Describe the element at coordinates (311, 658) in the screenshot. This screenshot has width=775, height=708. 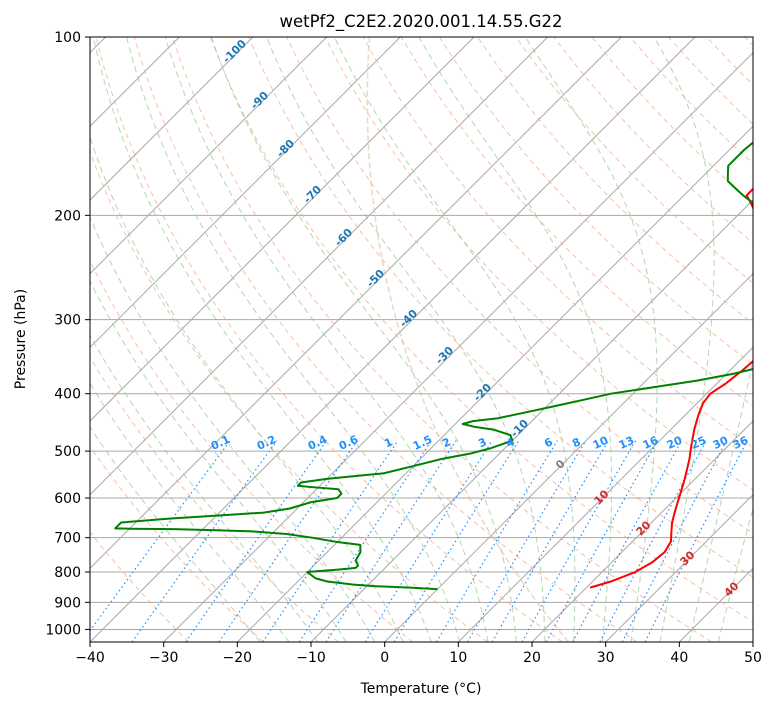
I see `x-tick-label: −10` at that location.